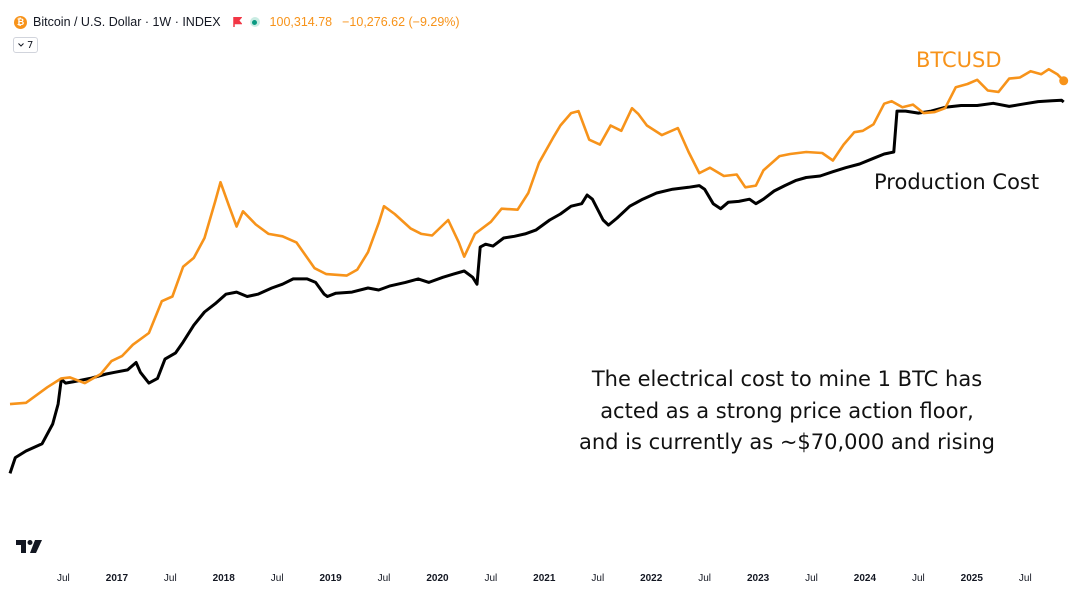 This screenshot has width=1080, height=596. Describe the element at coordinates (301, 22) in the screenshot. I see `last-price: 100,314.78` at that location.